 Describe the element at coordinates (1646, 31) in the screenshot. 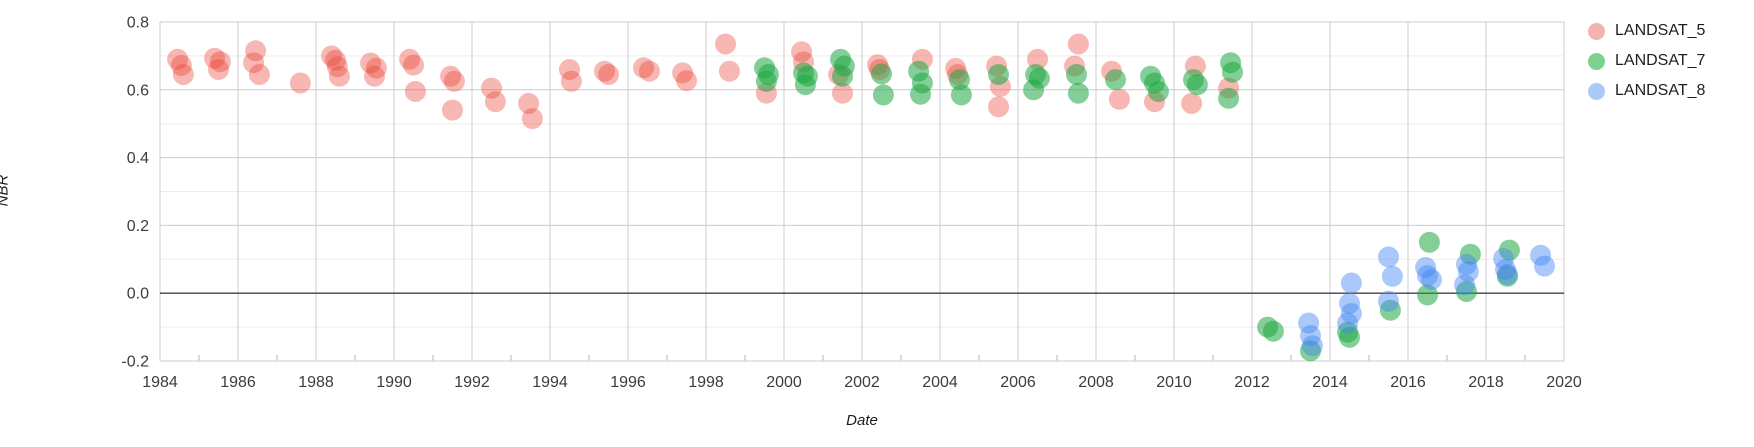

I see `legend-item-landsat-5: LANDSAT_5` at that location.